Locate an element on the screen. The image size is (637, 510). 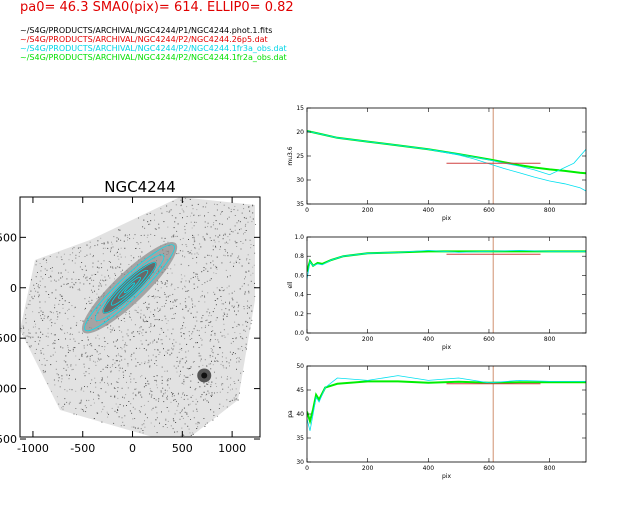
y-tick-label: 0.2 is located at coordinates (299, 314).